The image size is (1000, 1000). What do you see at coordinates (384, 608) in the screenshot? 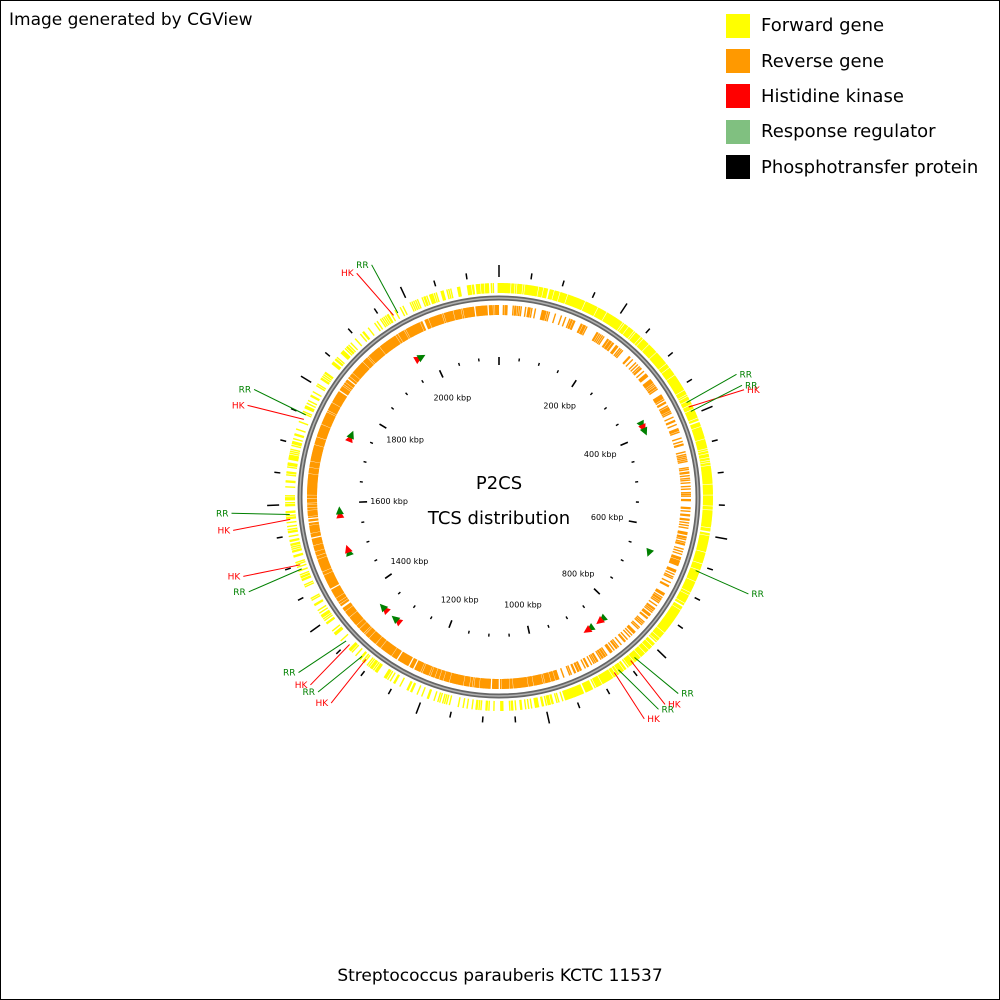
I see `response-regulator-marker` at bounding box center [384, 608].